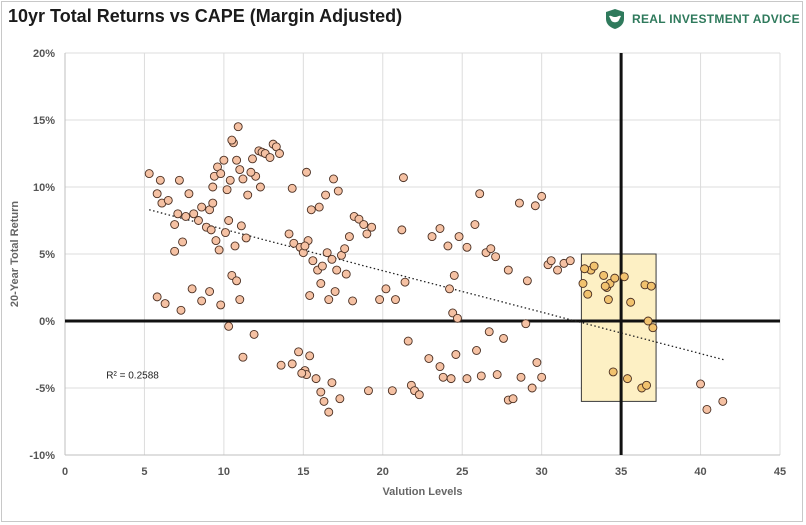  I want to click on y-tick-label: 0%, so click(47, 322).